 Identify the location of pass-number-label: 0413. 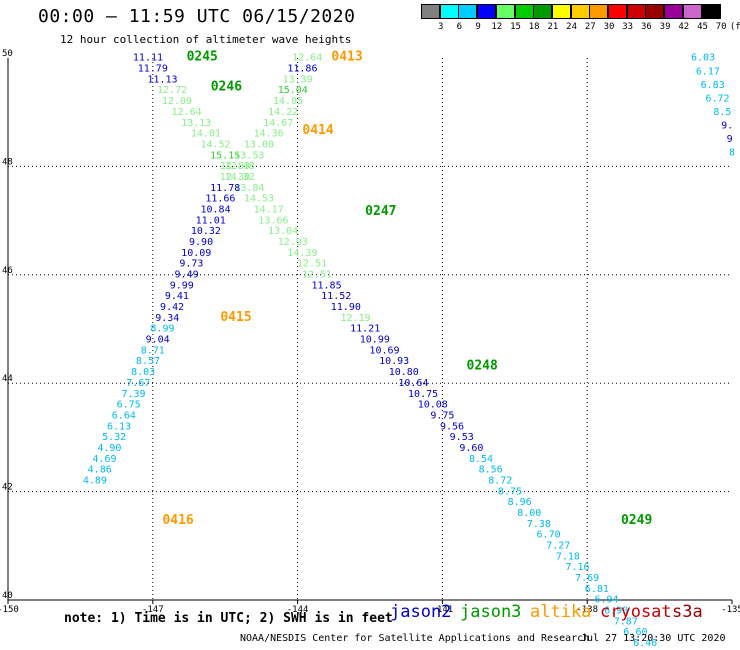
(346, 57).